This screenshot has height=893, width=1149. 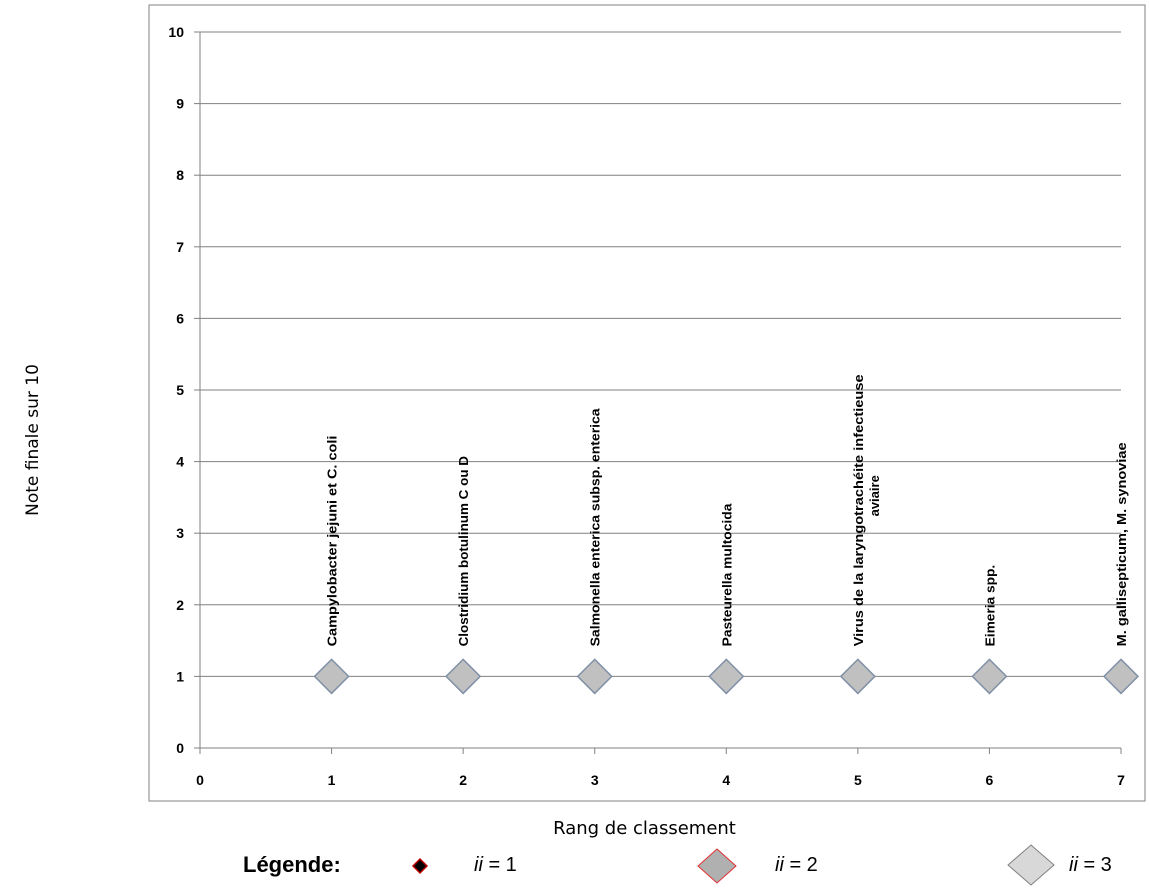 What do you see at coordinates (180, 390) in the screenshot?
I see `y-tick-label-5: 5` at bounding box center [180, 390].